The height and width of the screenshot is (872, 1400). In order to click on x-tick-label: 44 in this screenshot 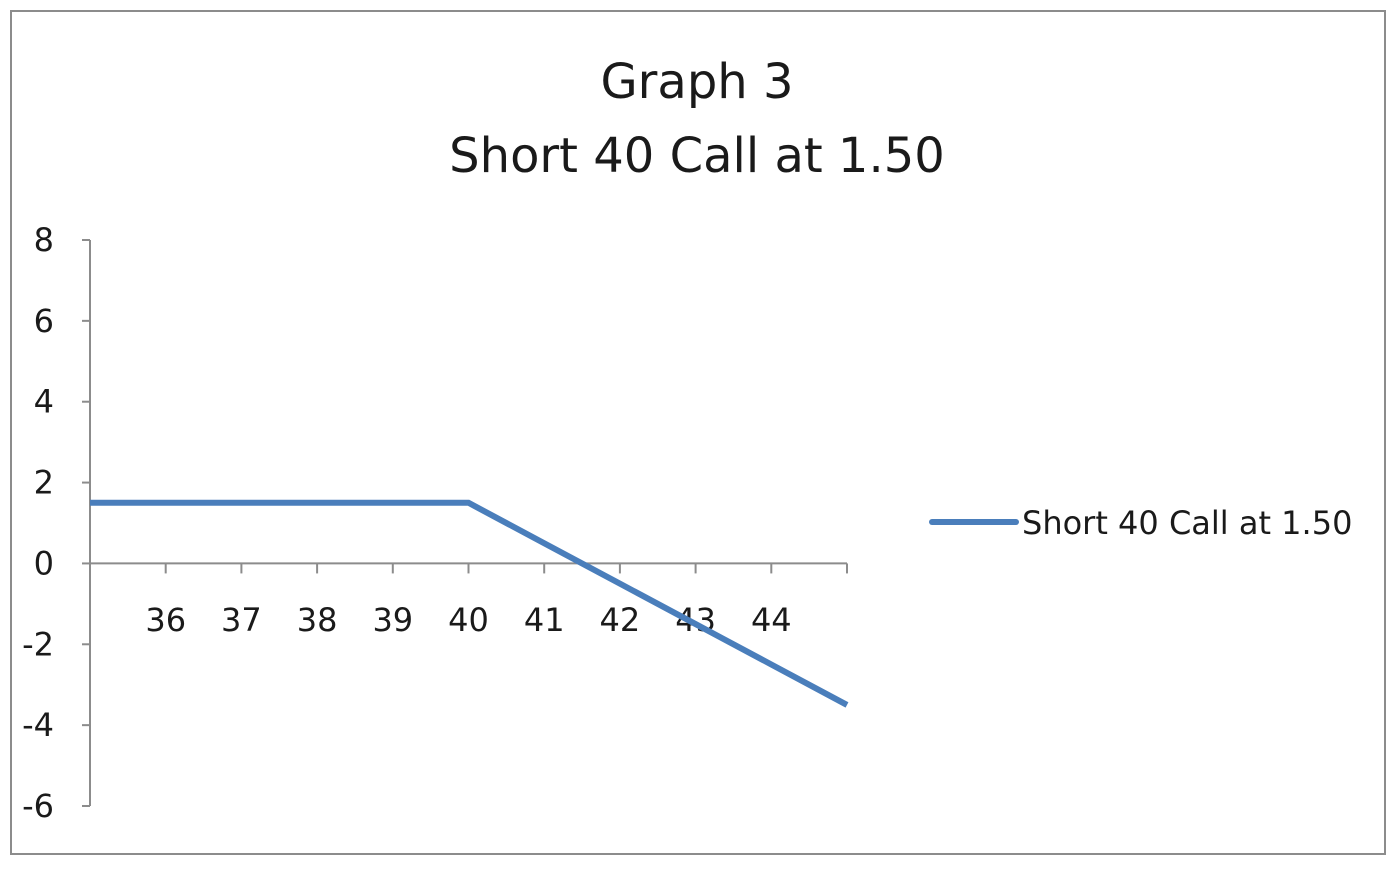, I will do `click(771, 620)`.